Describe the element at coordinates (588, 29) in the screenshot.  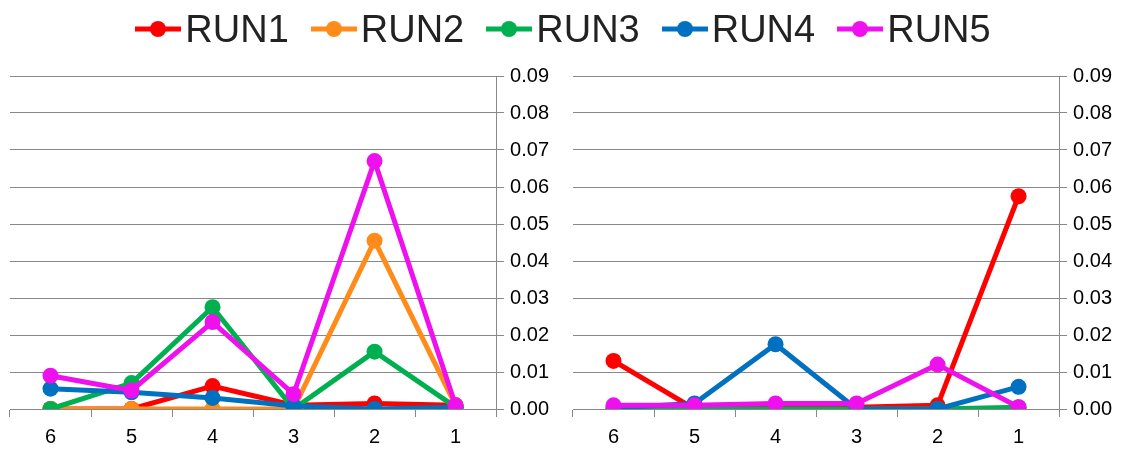
I see `legend-label: RUN3` at that location.